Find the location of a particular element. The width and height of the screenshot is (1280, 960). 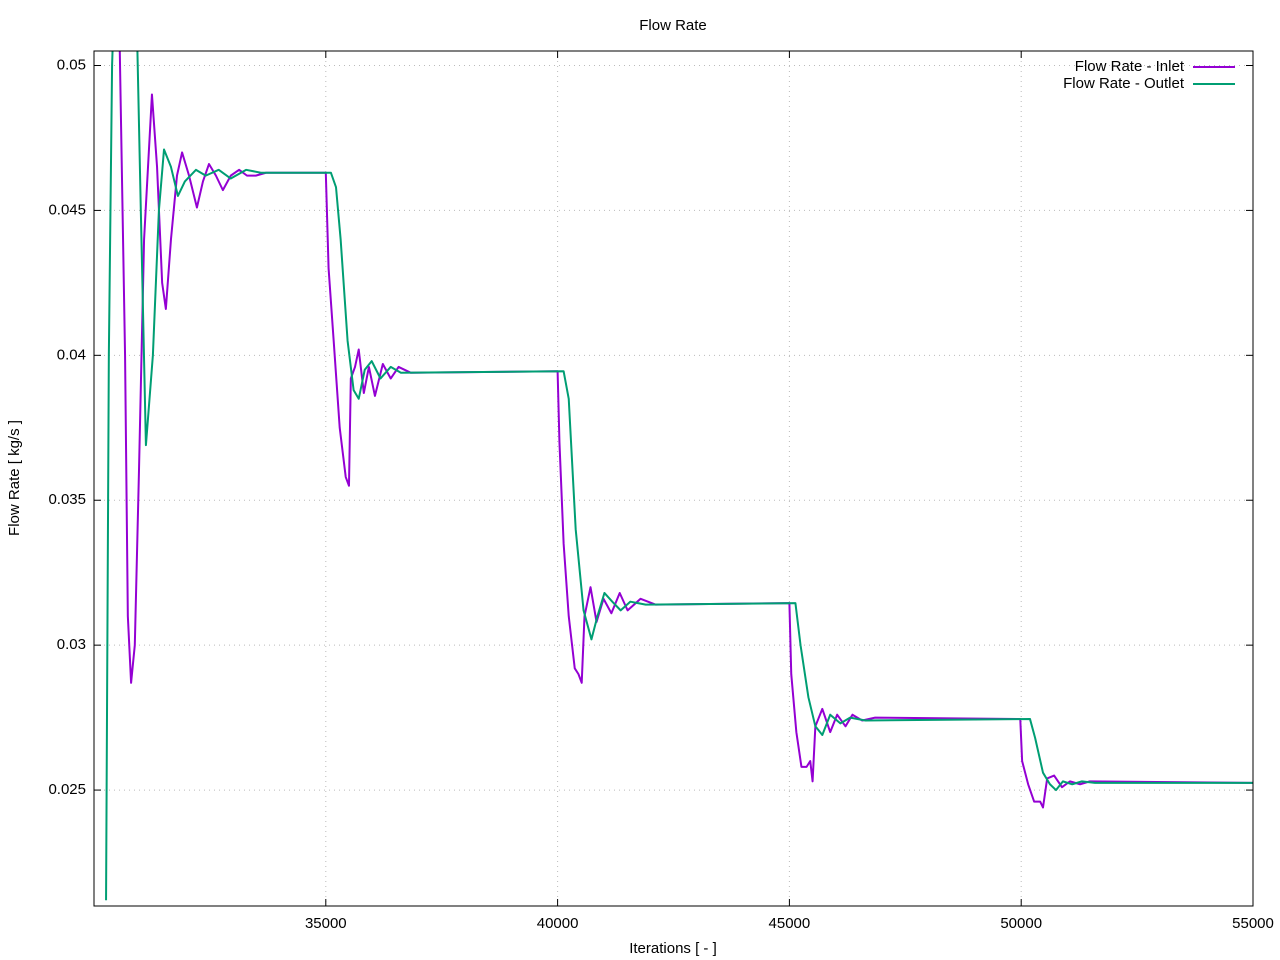

legend-label: Flow Rate - Outlet is located at coordinates (1124, 83).